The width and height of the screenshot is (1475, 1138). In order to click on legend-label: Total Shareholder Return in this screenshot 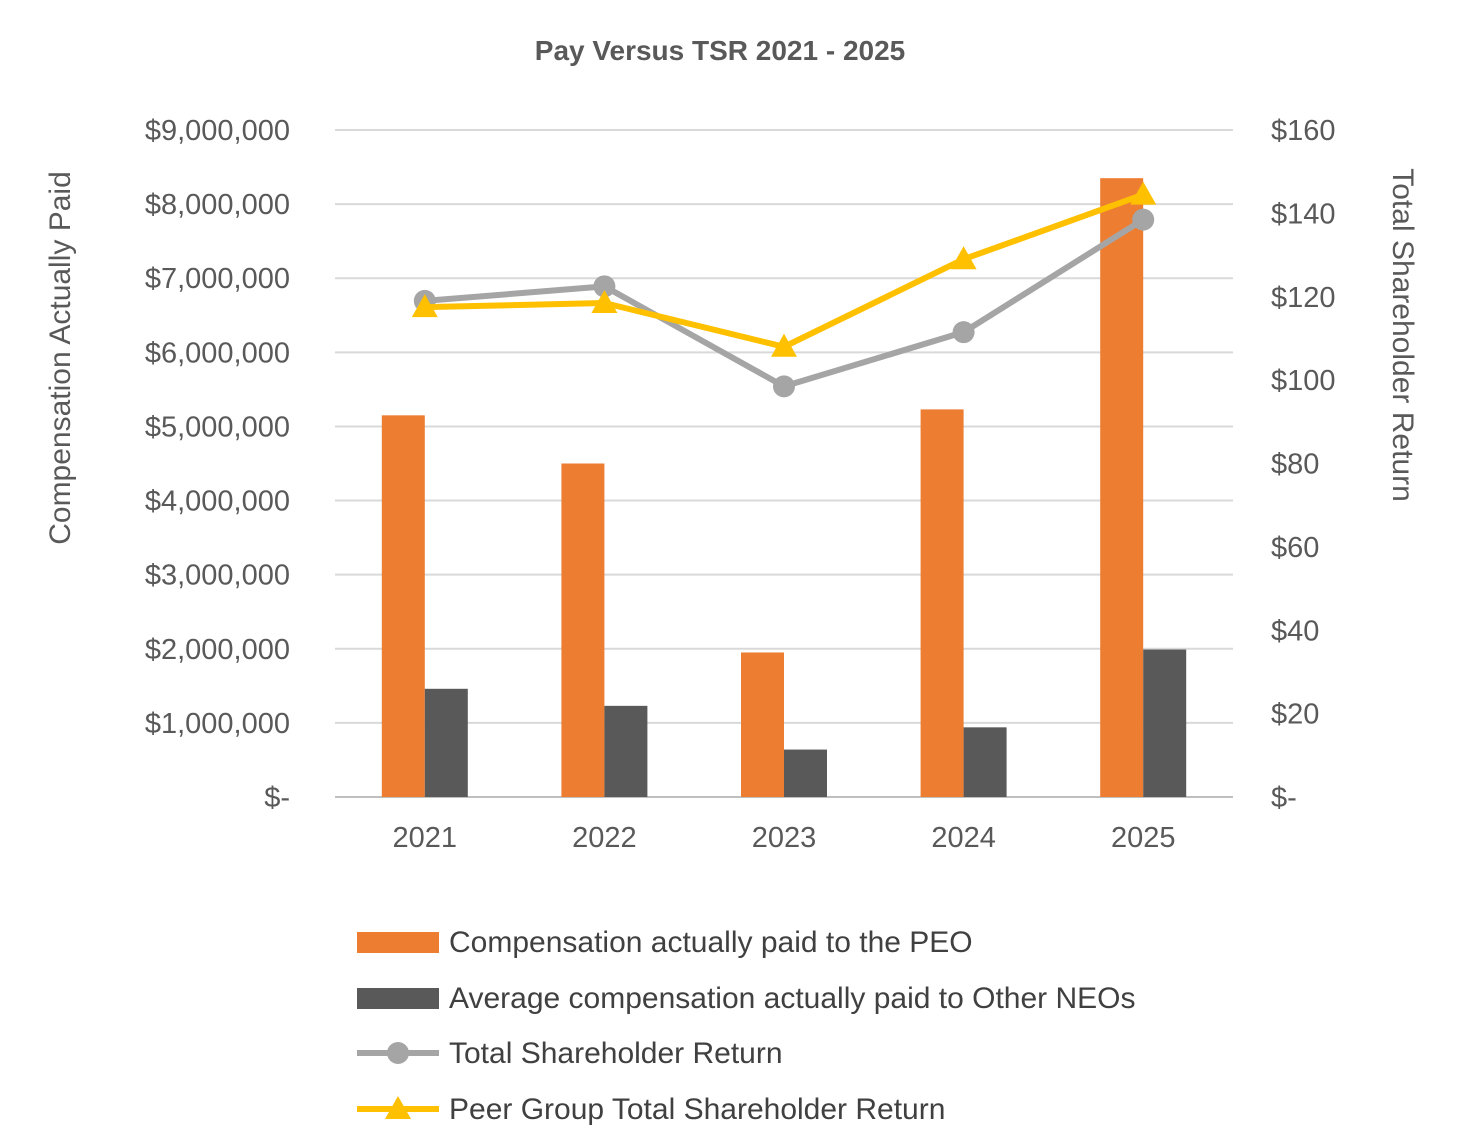, I will do `click(616, 1053)`.